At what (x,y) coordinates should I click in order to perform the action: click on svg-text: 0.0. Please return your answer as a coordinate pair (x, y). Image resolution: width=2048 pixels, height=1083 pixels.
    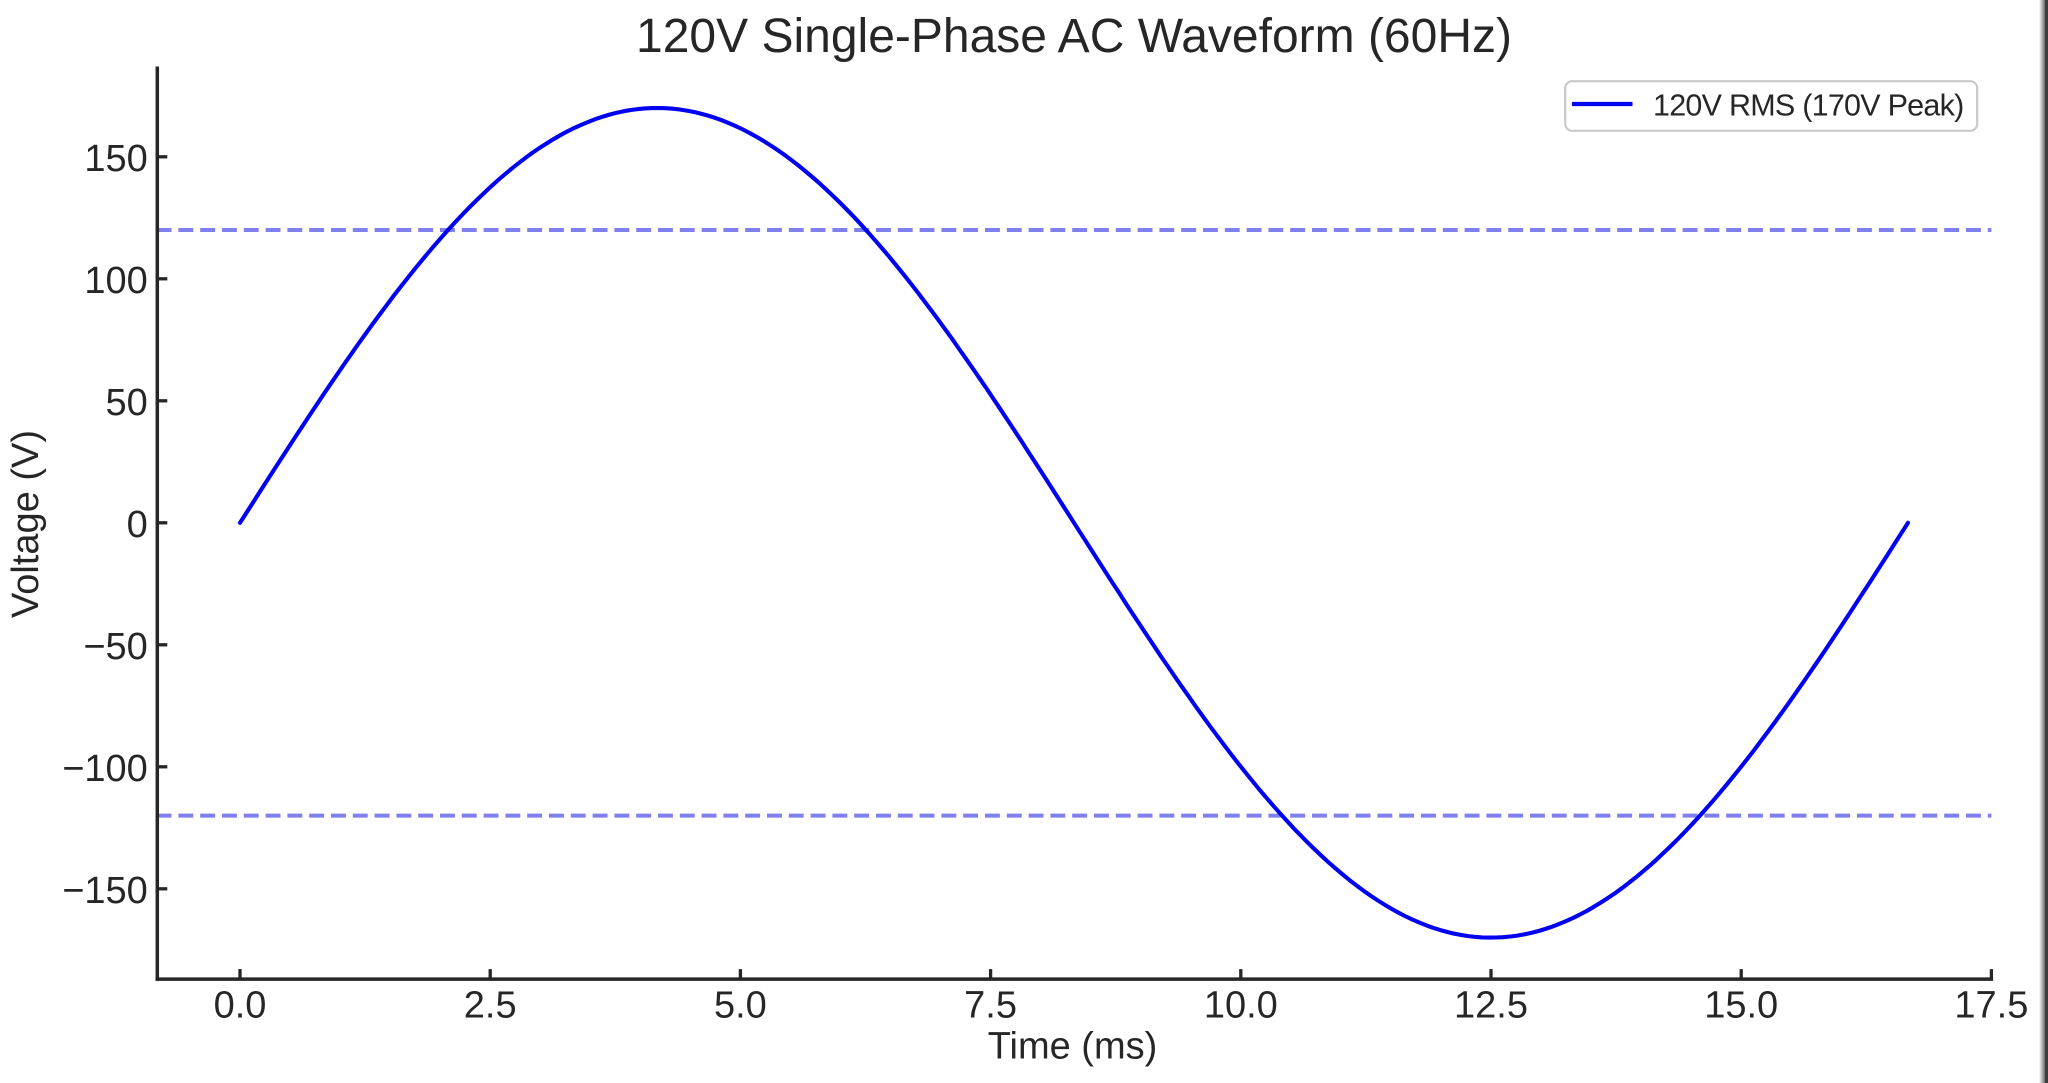
    Looking at the image, I should click on (240, 1005).